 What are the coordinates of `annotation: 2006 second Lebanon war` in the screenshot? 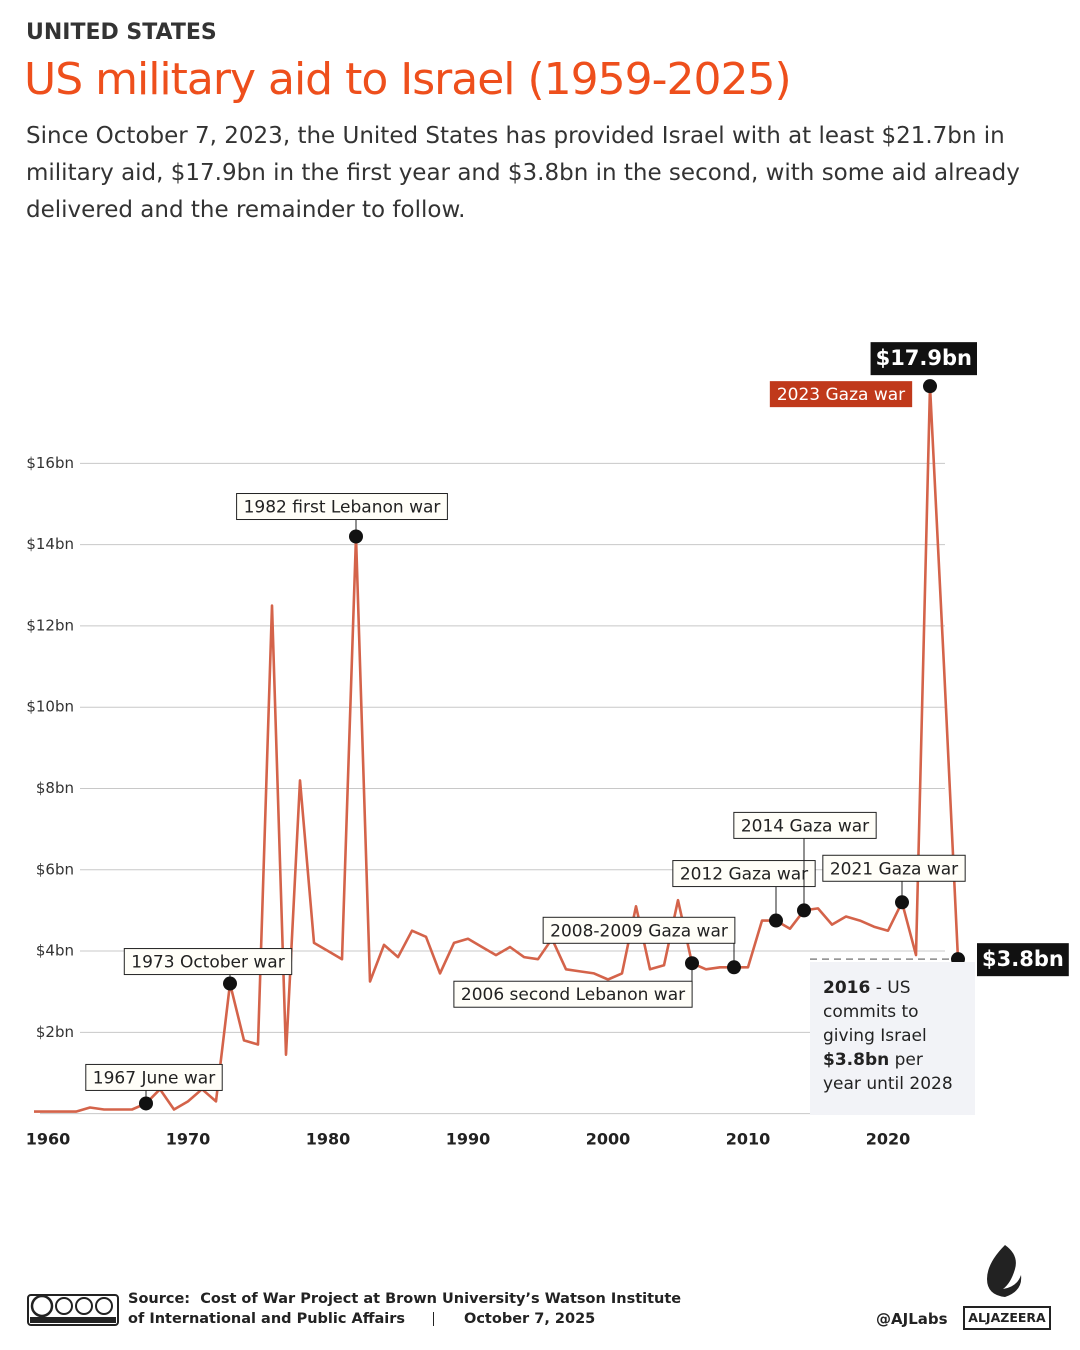 It's located at (573, 985).